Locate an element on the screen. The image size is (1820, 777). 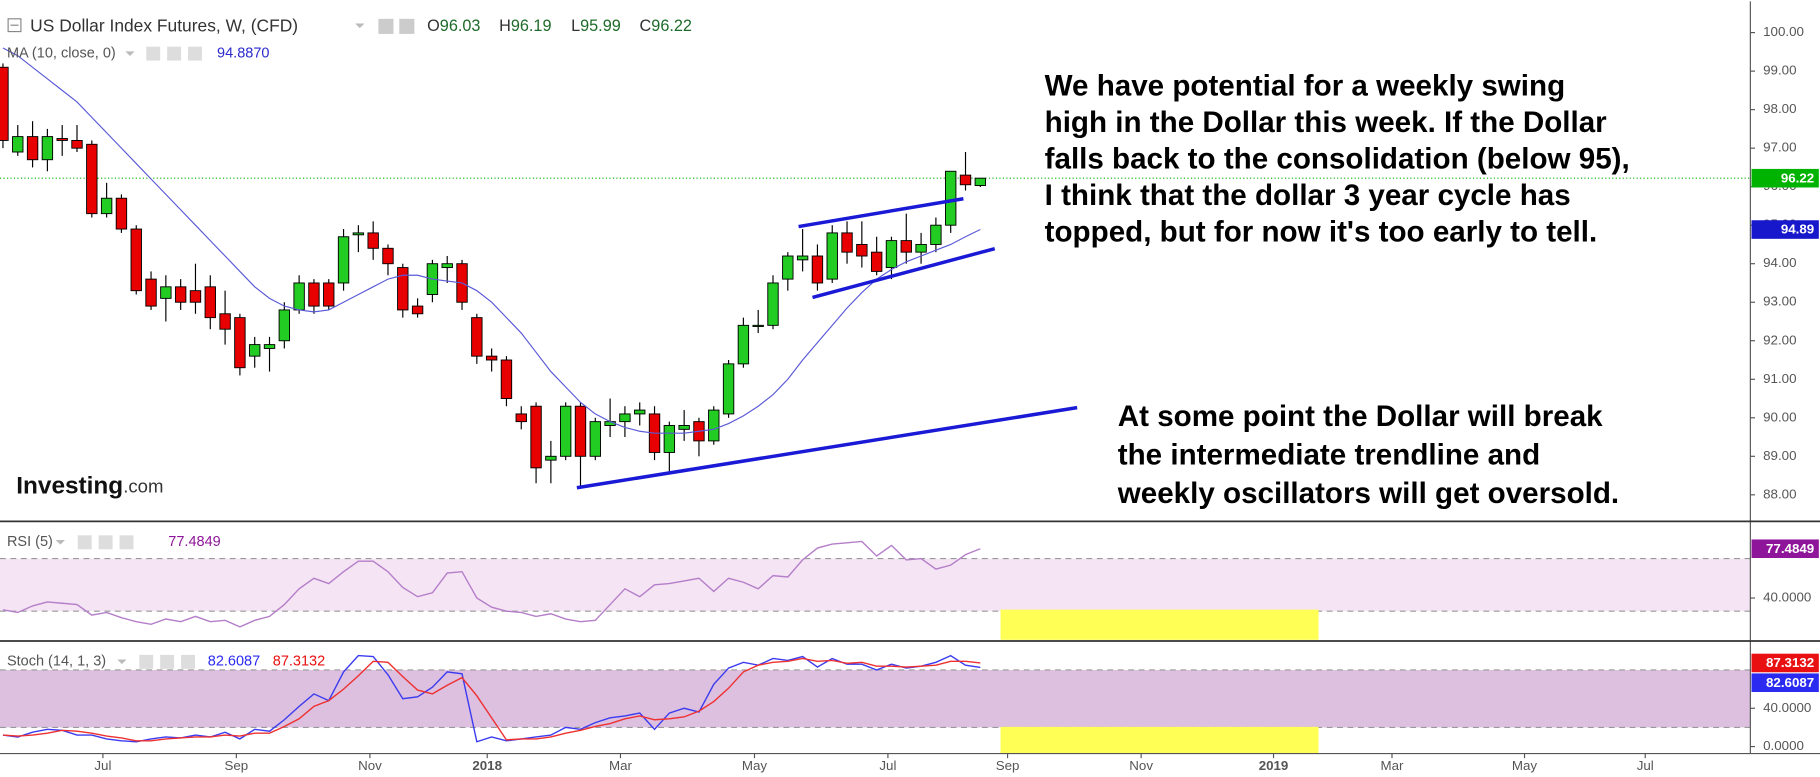
ohlc-label: O is located at coordinates (433, 26).